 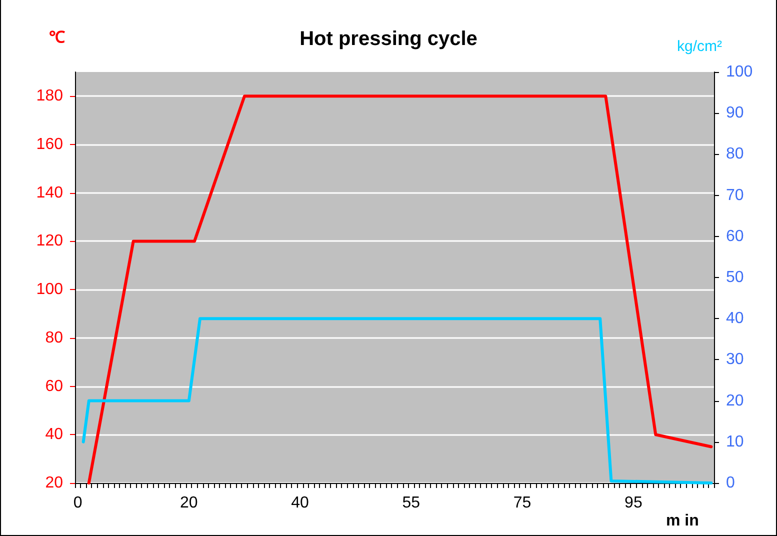 What do you see at coordinates (50, 96) in the screenshot?
I see `y-tick-label: 180` at bounding box center [50, 96].